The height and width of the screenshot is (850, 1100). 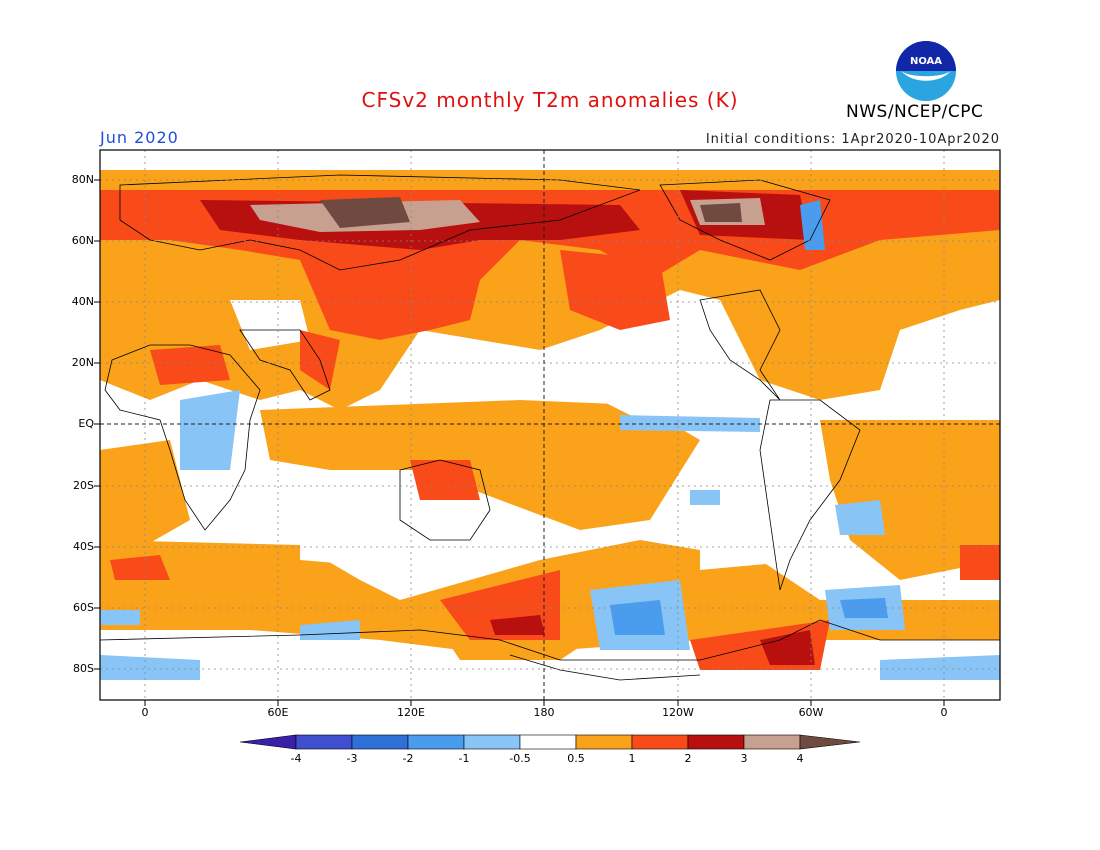 What do you see at coordinates (926, 71) in the screenshot?
I see `noaa-logo: NOAA` at bounding box center [926, 71].